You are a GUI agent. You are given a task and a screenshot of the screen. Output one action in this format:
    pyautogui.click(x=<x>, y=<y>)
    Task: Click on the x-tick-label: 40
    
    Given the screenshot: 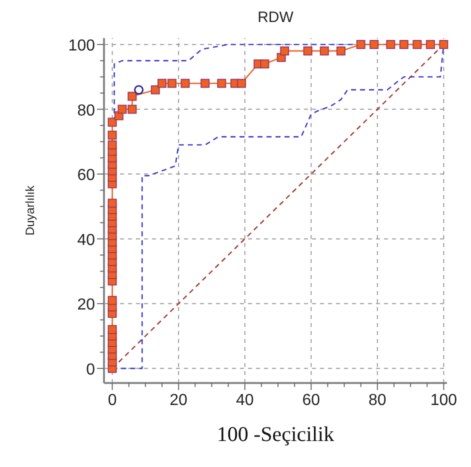 What is the action you would take?
    pyautogui.click(x=245, y=400)
    